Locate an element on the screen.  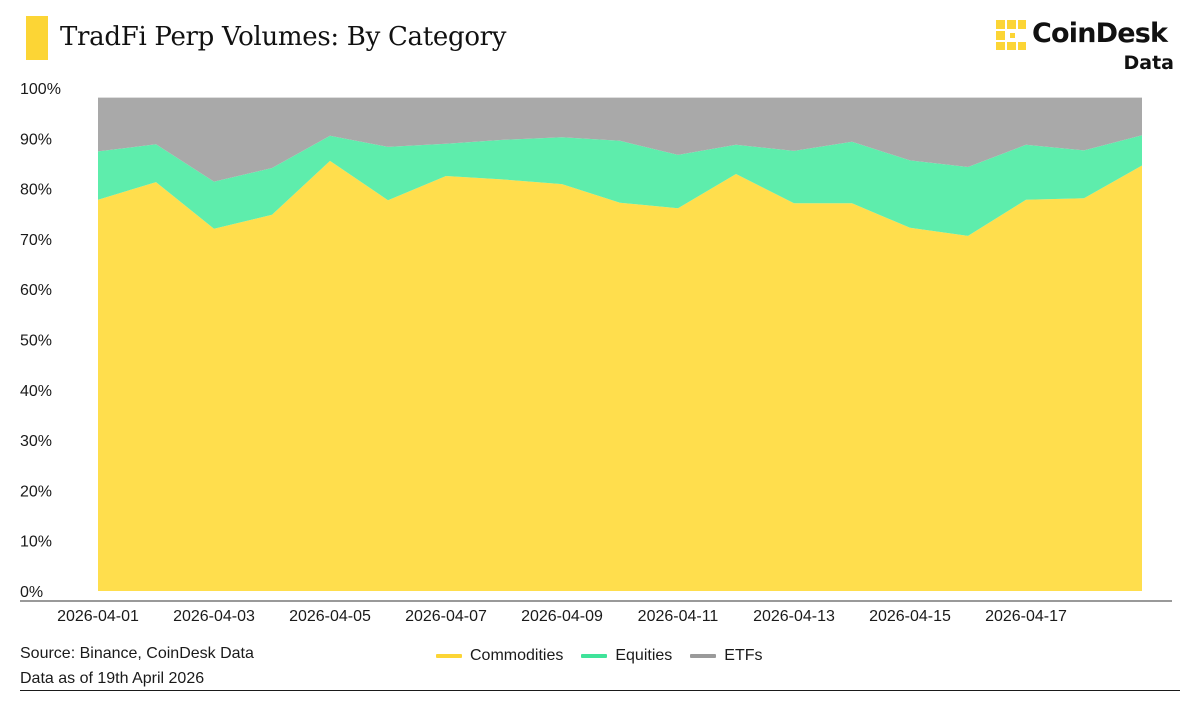
y-tick-label: 70% is located at coordinates (36, 240).